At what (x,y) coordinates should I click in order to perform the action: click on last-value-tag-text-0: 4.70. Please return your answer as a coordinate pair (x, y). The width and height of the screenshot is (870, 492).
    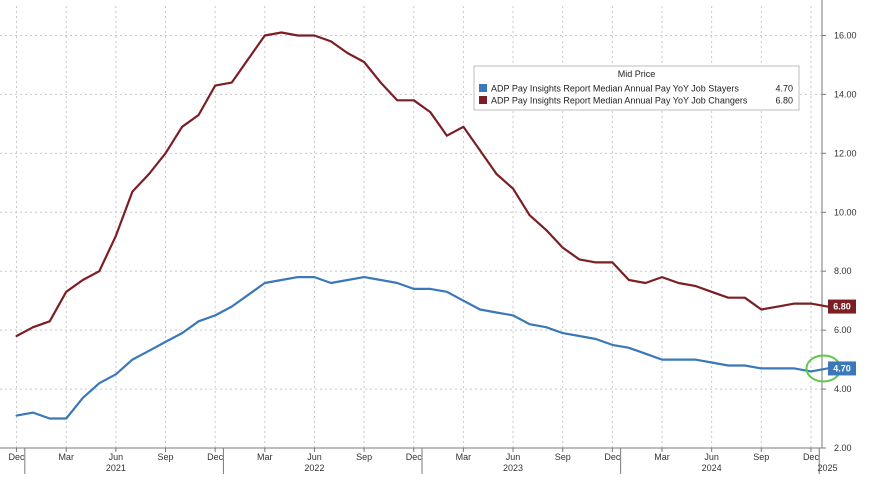
    Looking at the image, I should click on (842, 368).